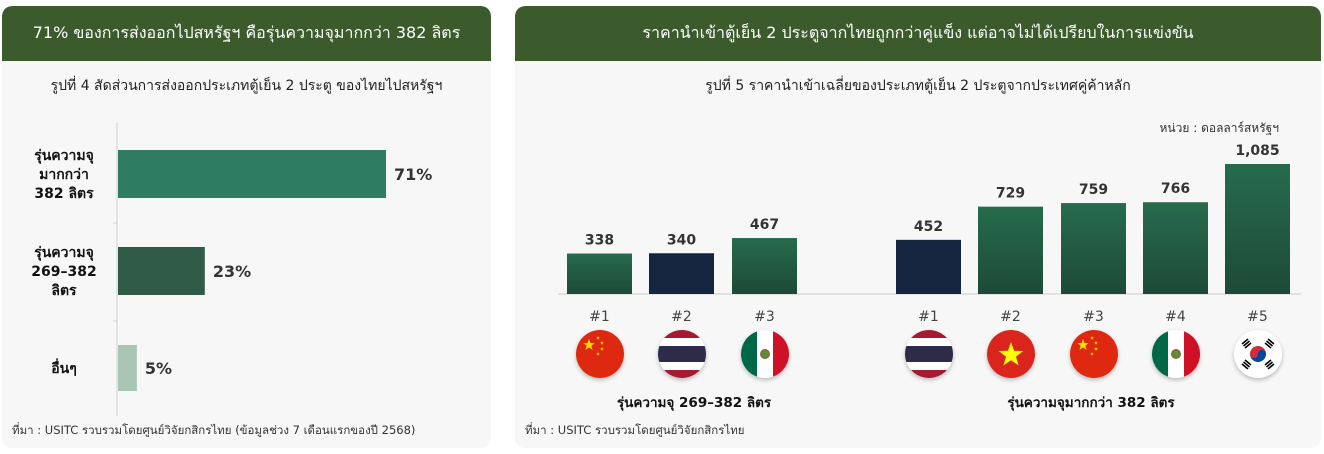 Image resolution: width=1324 pixels, height=454 pixels. I want to click on vietnam-flag-icon, so click(1010, 354).